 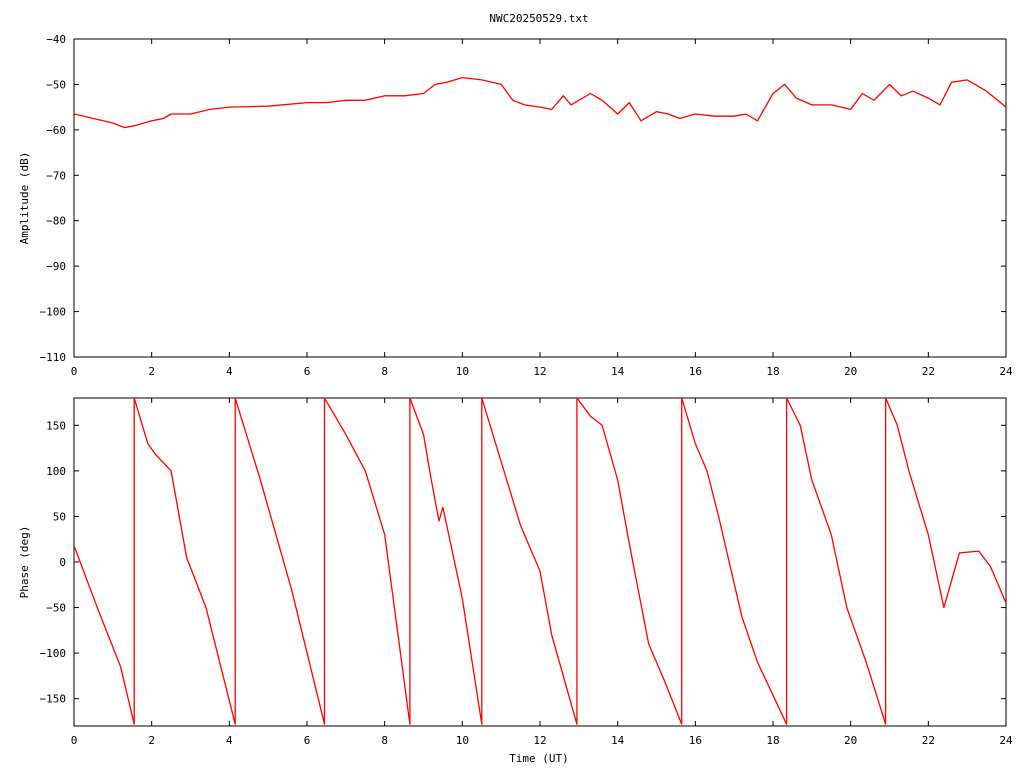 What do you see at coordinates (56, 266) in the screenshot?
I see `y-tick-label: −90` at bounding box center [56, 266].